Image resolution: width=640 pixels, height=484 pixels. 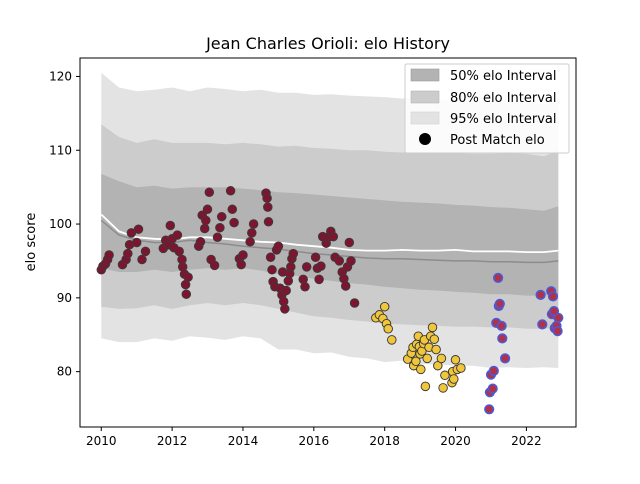 What do you see at coordinates (172, 441) in the screenshot?
I see `x-tick-label: 2012` at bounding box center [172, 441].